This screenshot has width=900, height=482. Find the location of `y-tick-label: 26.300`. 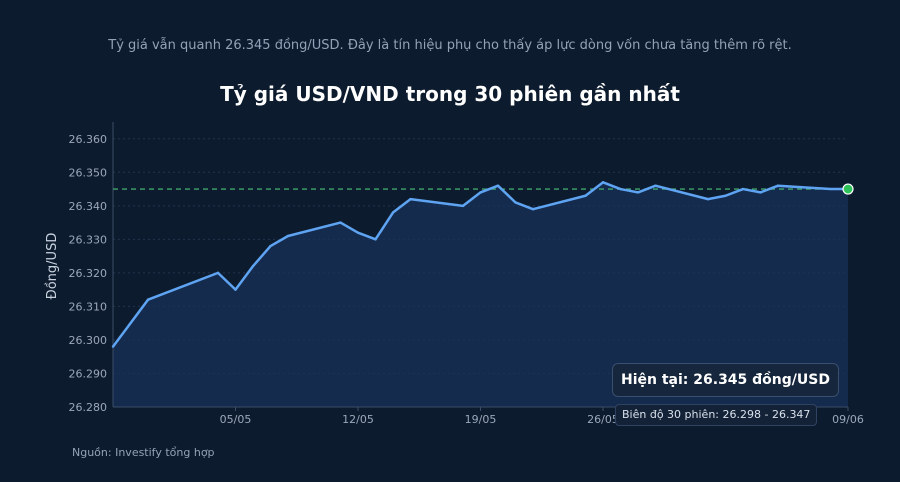

y-tick-label: 26.300 is located at coordinates (88, 340).